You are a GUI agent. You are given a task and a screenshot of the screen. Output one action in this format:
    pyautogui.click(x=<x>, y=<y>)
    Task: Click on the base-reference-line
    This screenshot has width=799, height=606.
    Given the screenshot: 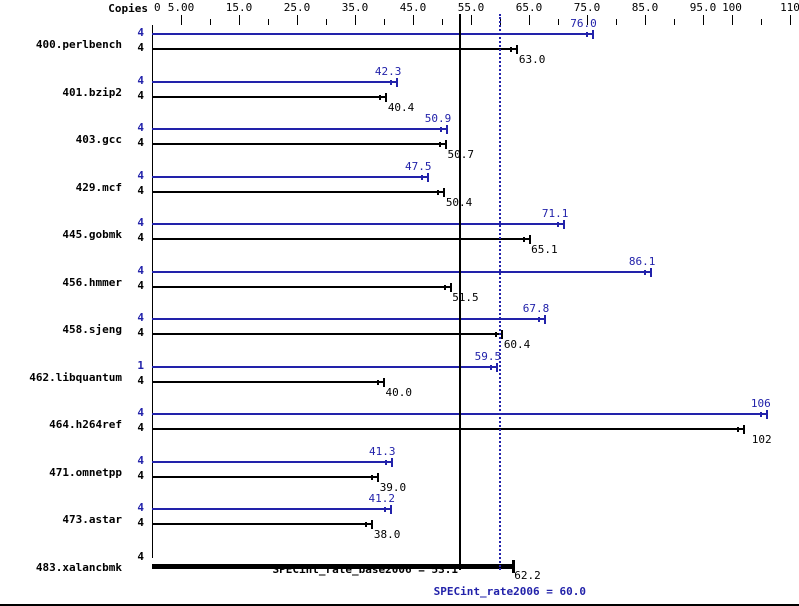 What is the action you would take?
    pyautogui.click(x=459, y=292)
    